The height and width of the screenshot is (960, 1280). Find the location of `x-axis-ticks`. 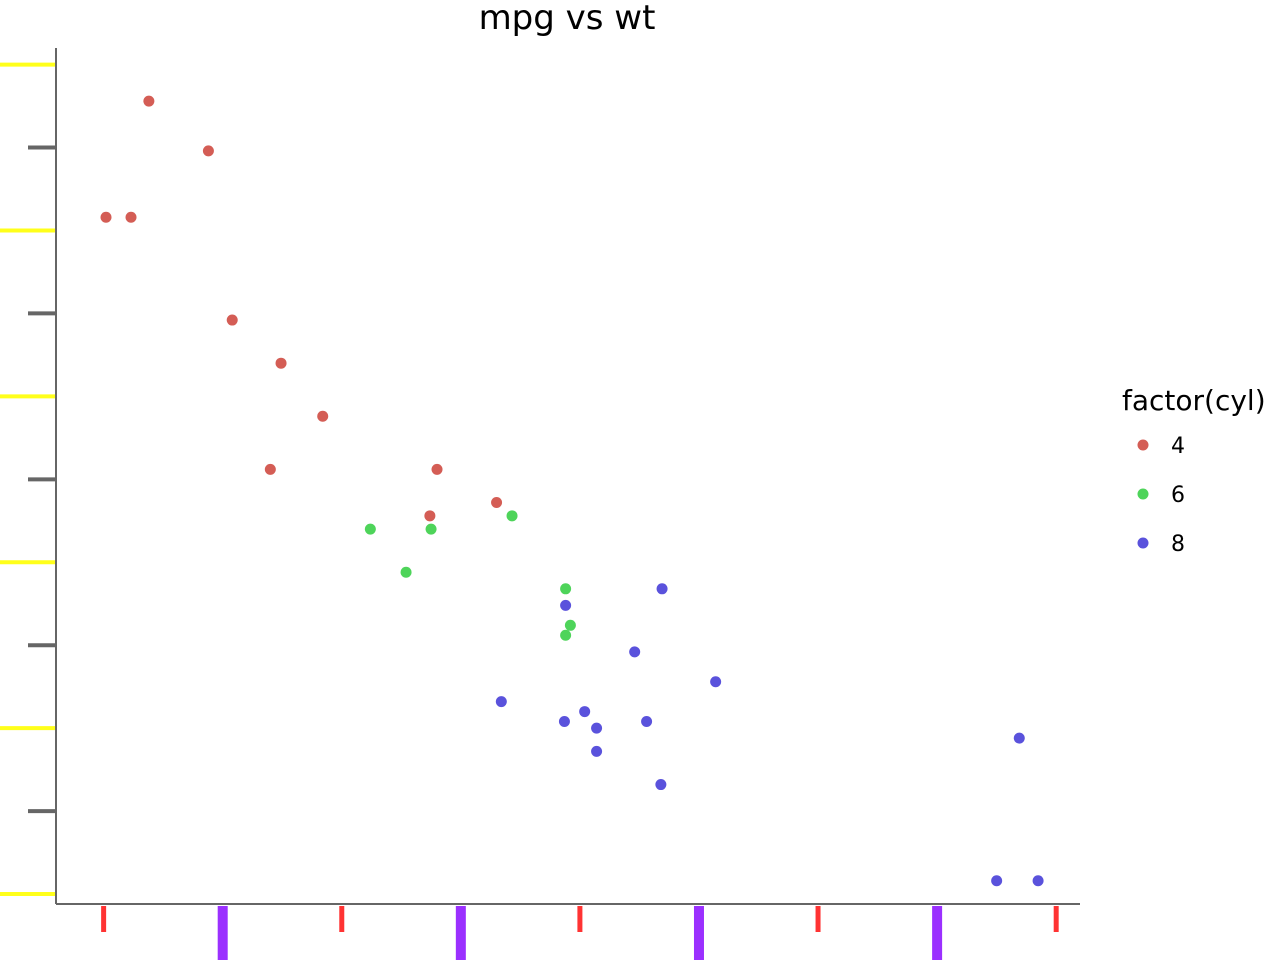

x-axis-ticks is located at coordinates (580, 933).